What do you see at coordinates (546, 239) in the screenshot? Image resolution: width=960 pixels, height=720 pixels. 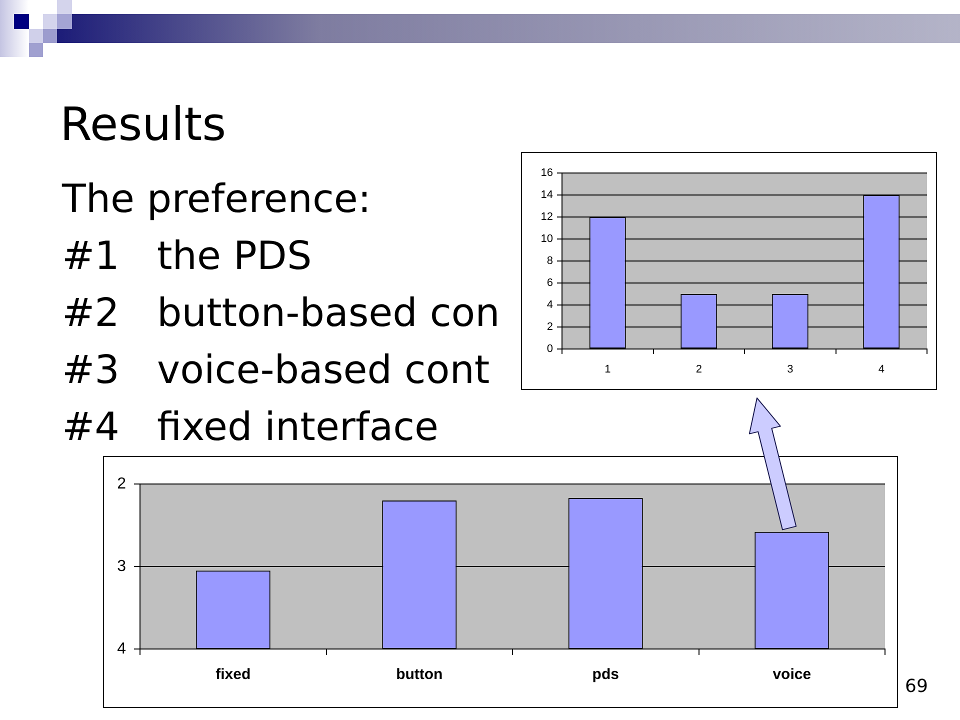 I see `y-tick-label: 10` at bounding box center [546, 239].